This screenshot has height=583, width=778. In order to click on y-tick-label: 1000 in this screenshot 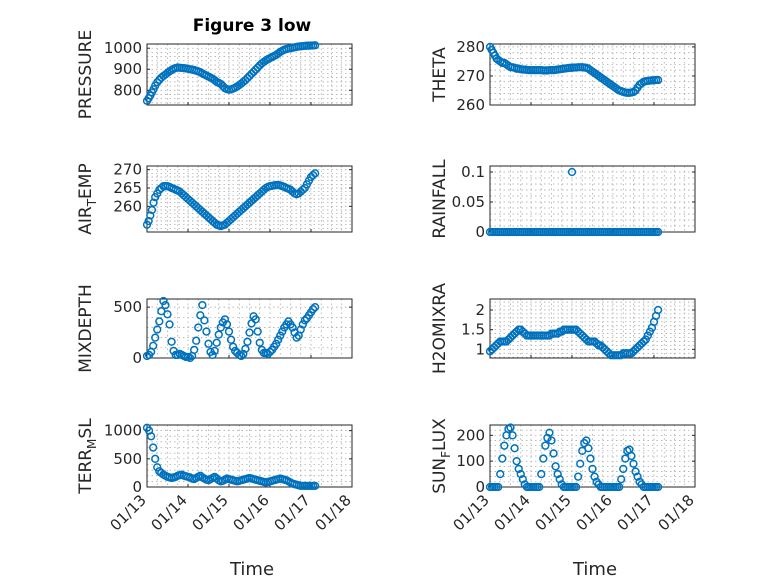, I will do `click(123, 431)`.